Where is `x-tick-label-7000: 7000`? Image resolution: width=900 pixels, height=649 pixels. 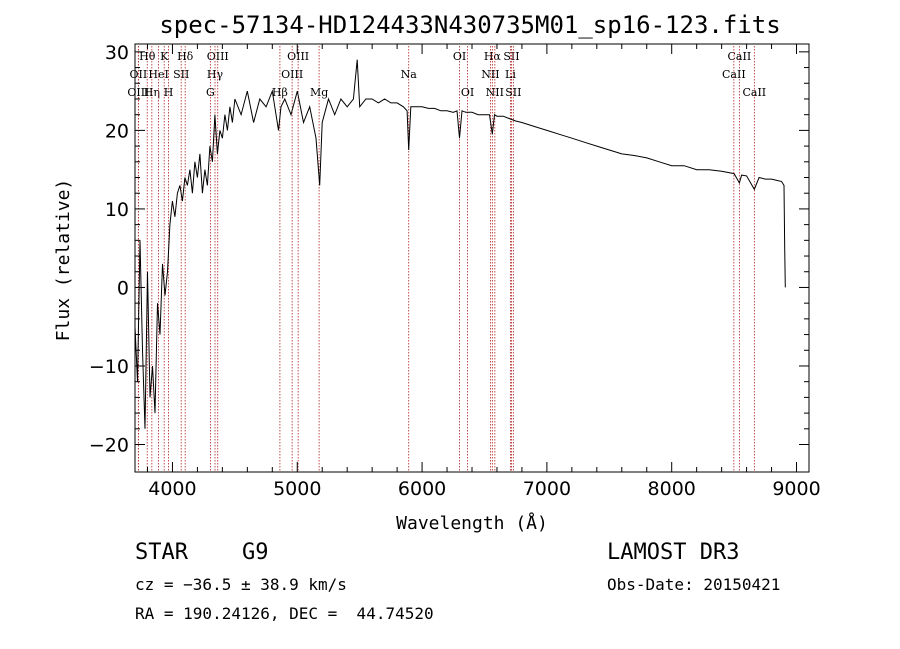 x-tick-label-7000: 7000 is located at coordinates (547, 489).